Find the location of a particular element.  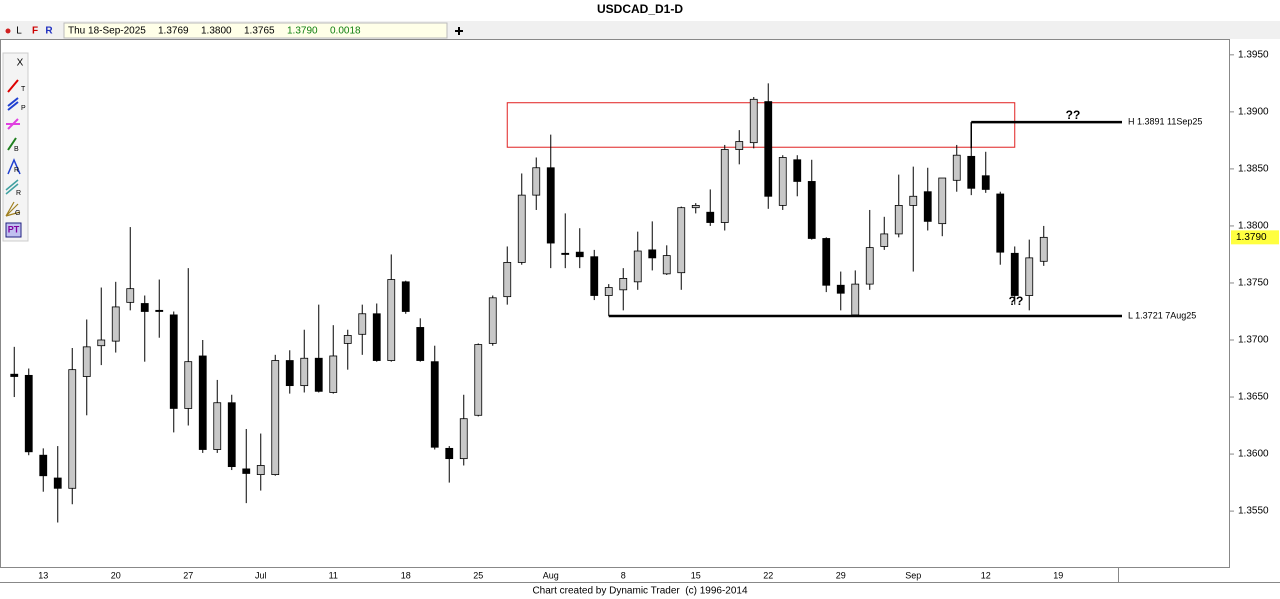

tools: X T P B R R G PT is located at coordinates (15, 148).